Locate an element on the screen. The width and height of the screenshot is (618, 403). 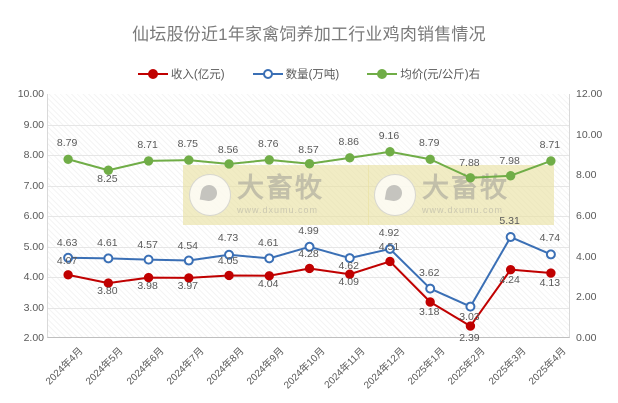
y-axis-left-tick: 5.00 is located at coordinates (33, 246).